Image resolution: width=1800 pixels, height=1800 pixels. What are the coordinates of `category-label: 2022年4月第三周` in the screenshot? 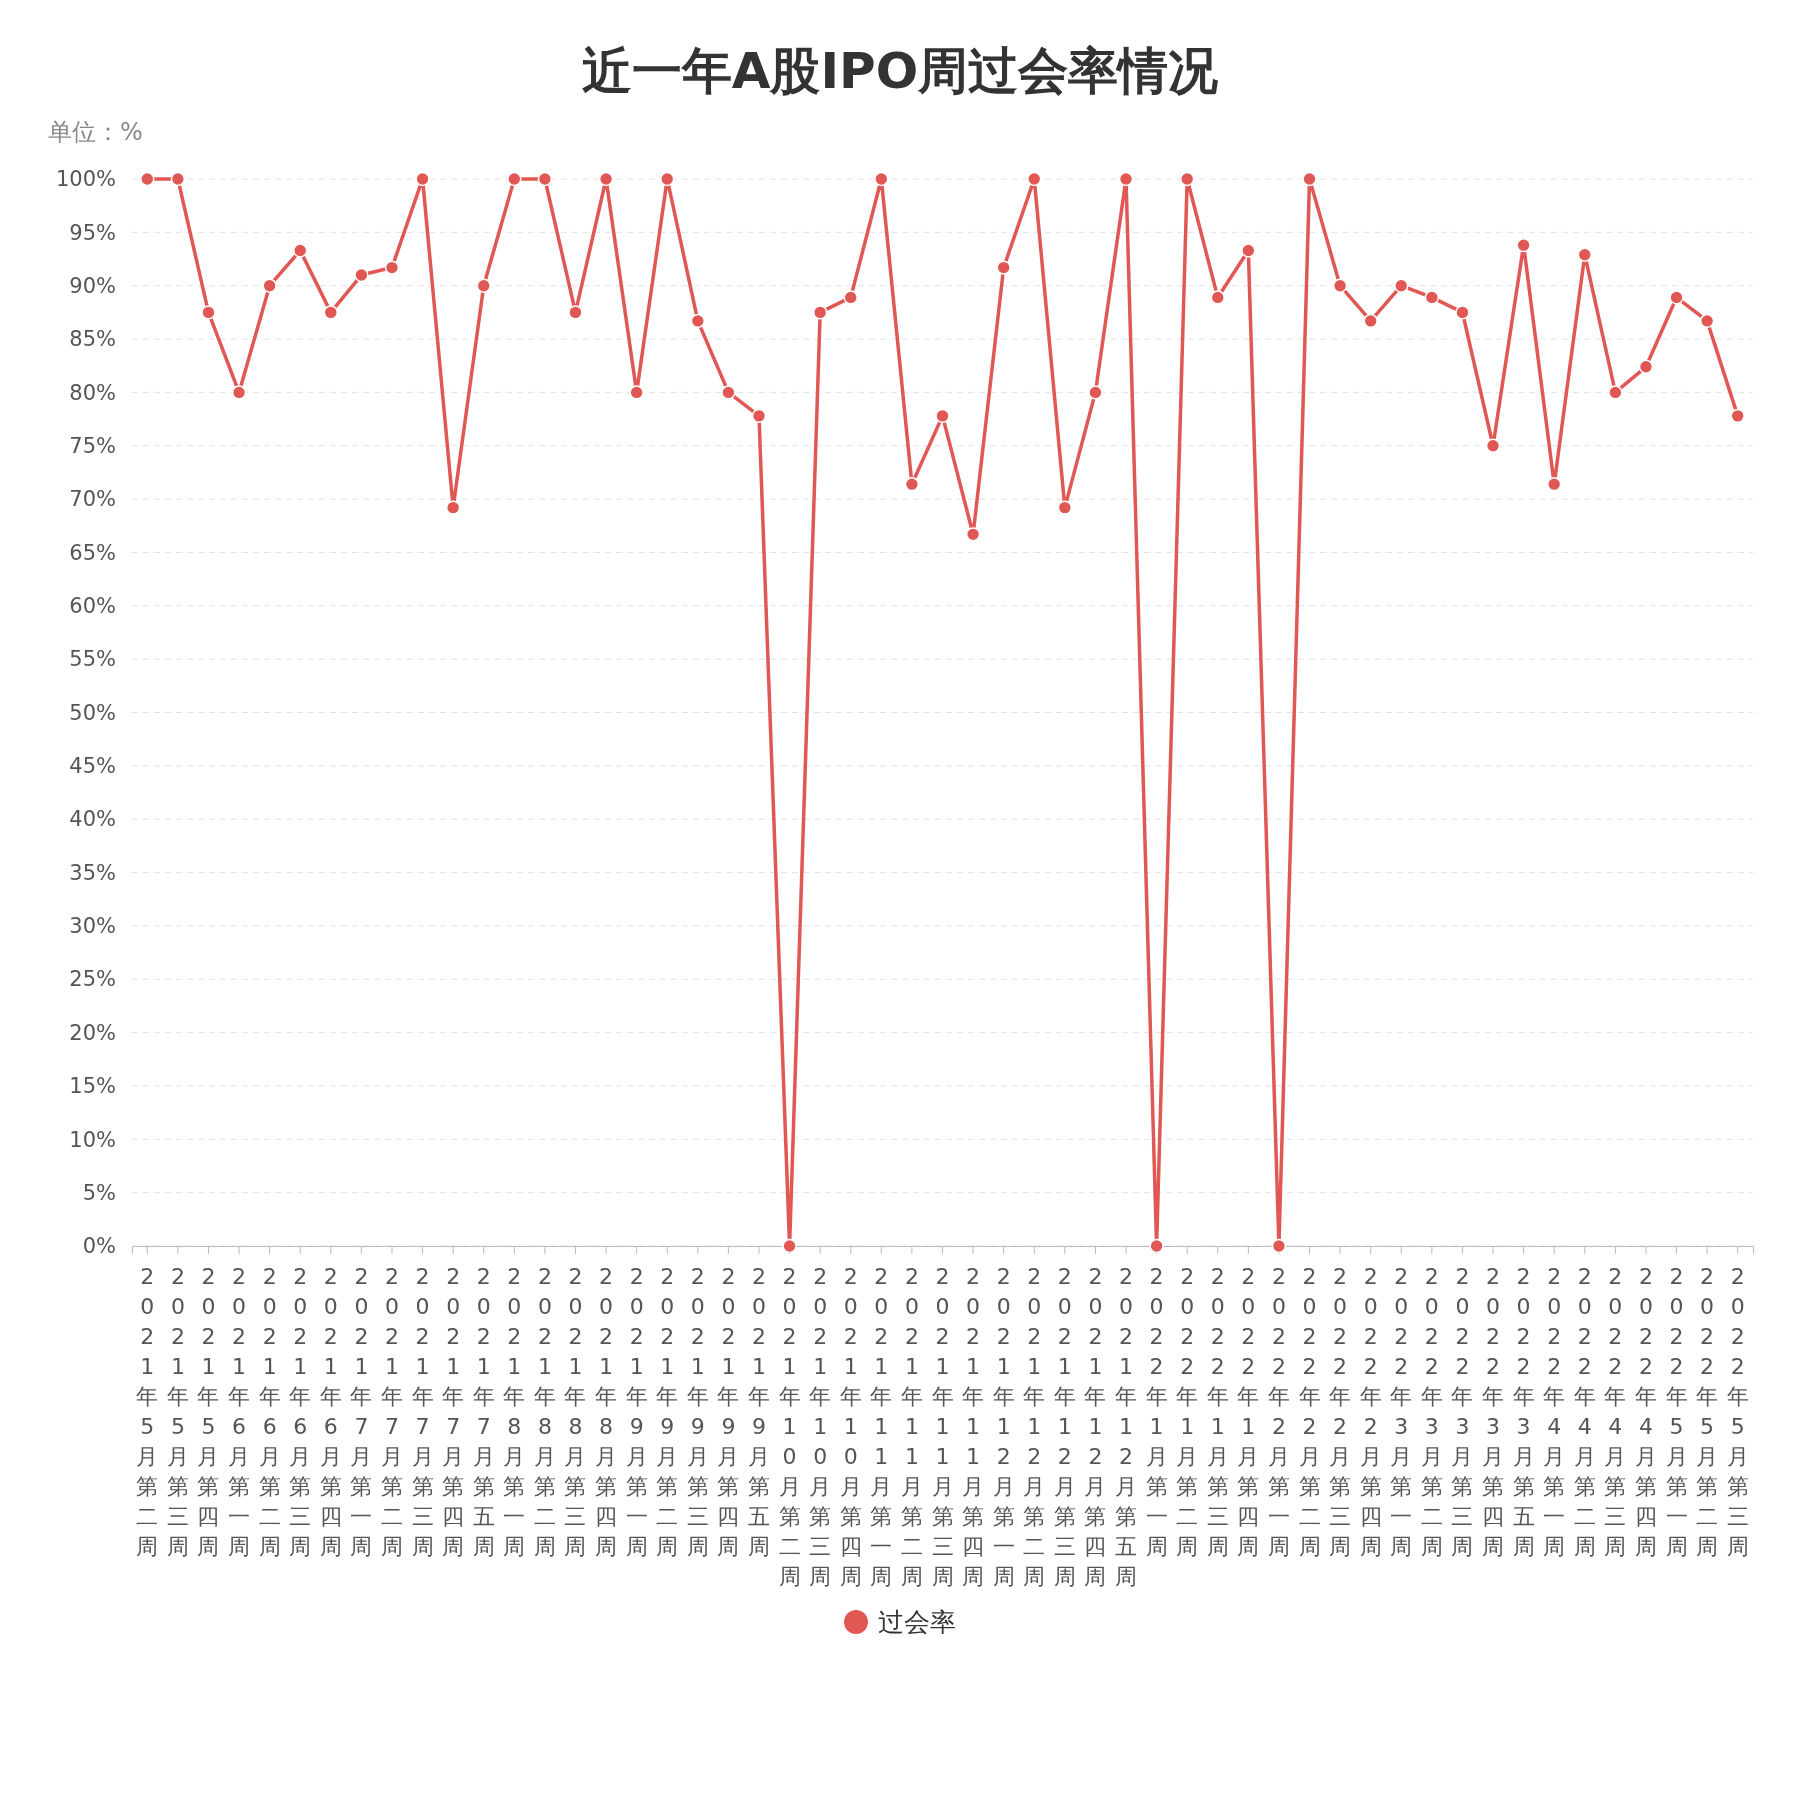 It's located at (1615, 1411).